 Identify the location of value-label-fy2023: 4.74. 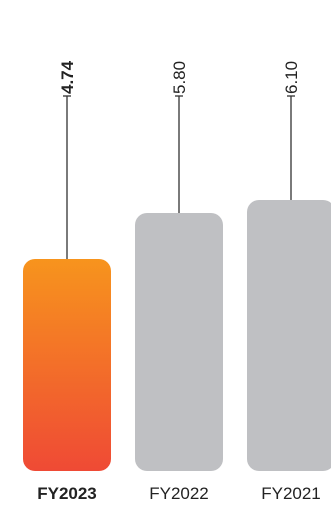
(67, 77).